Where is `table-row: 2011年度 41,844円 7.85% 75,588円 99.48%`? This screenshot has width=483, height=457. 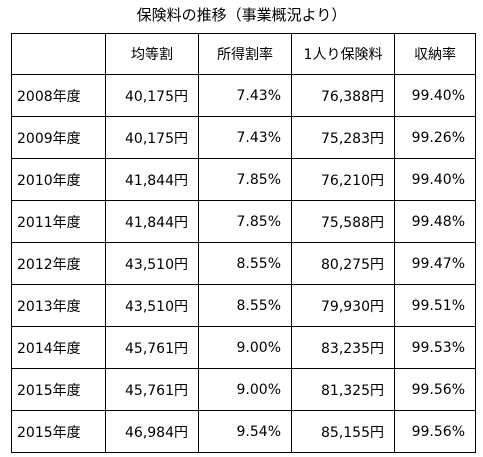 table-row: 2011年度 41,844円 7.85% 75,588円 99.48% is located at coordinates (243, 221).